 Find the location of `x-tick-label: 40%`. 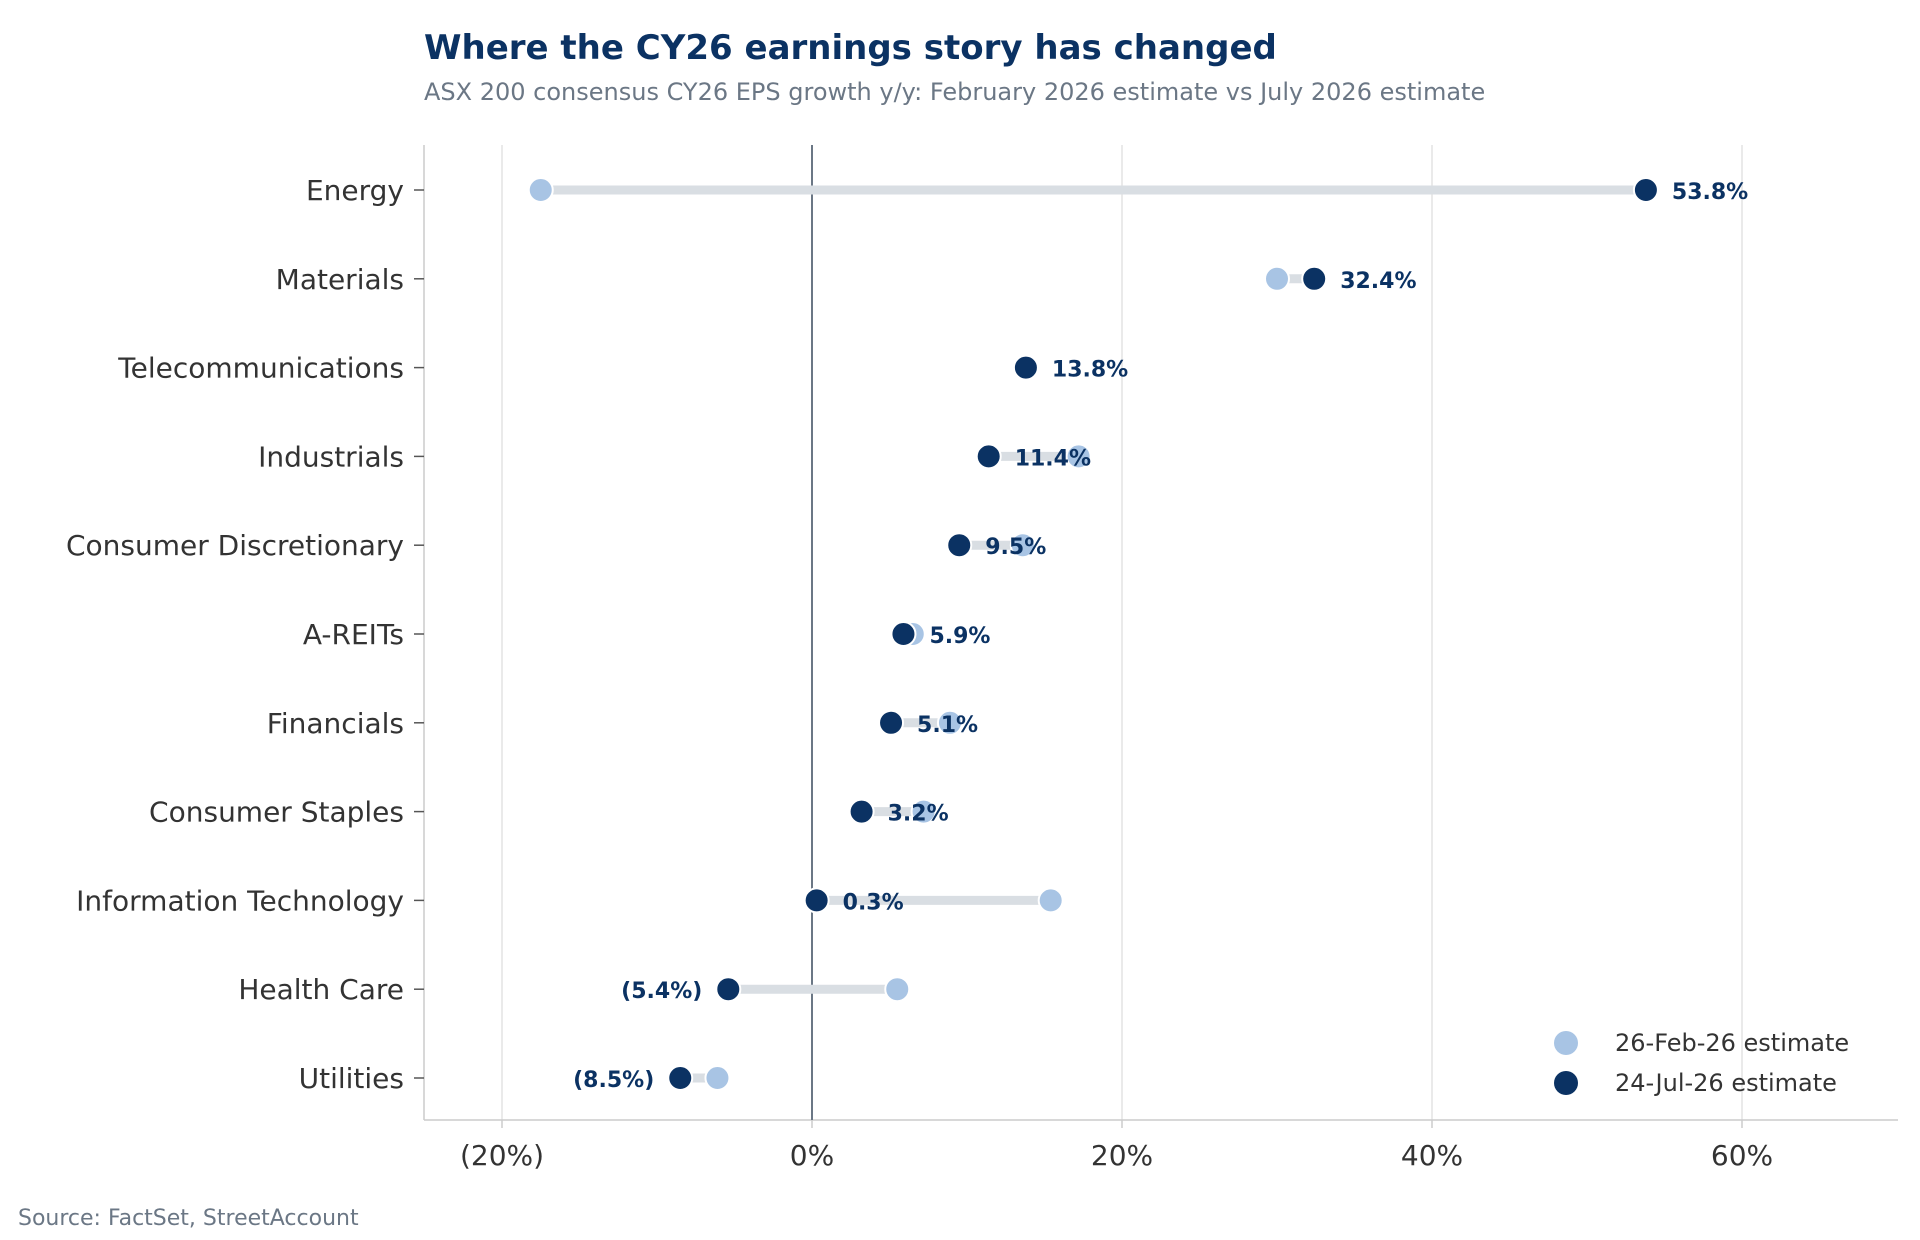

x-tick-label: 40% is located at coordinates (1432, 1155).